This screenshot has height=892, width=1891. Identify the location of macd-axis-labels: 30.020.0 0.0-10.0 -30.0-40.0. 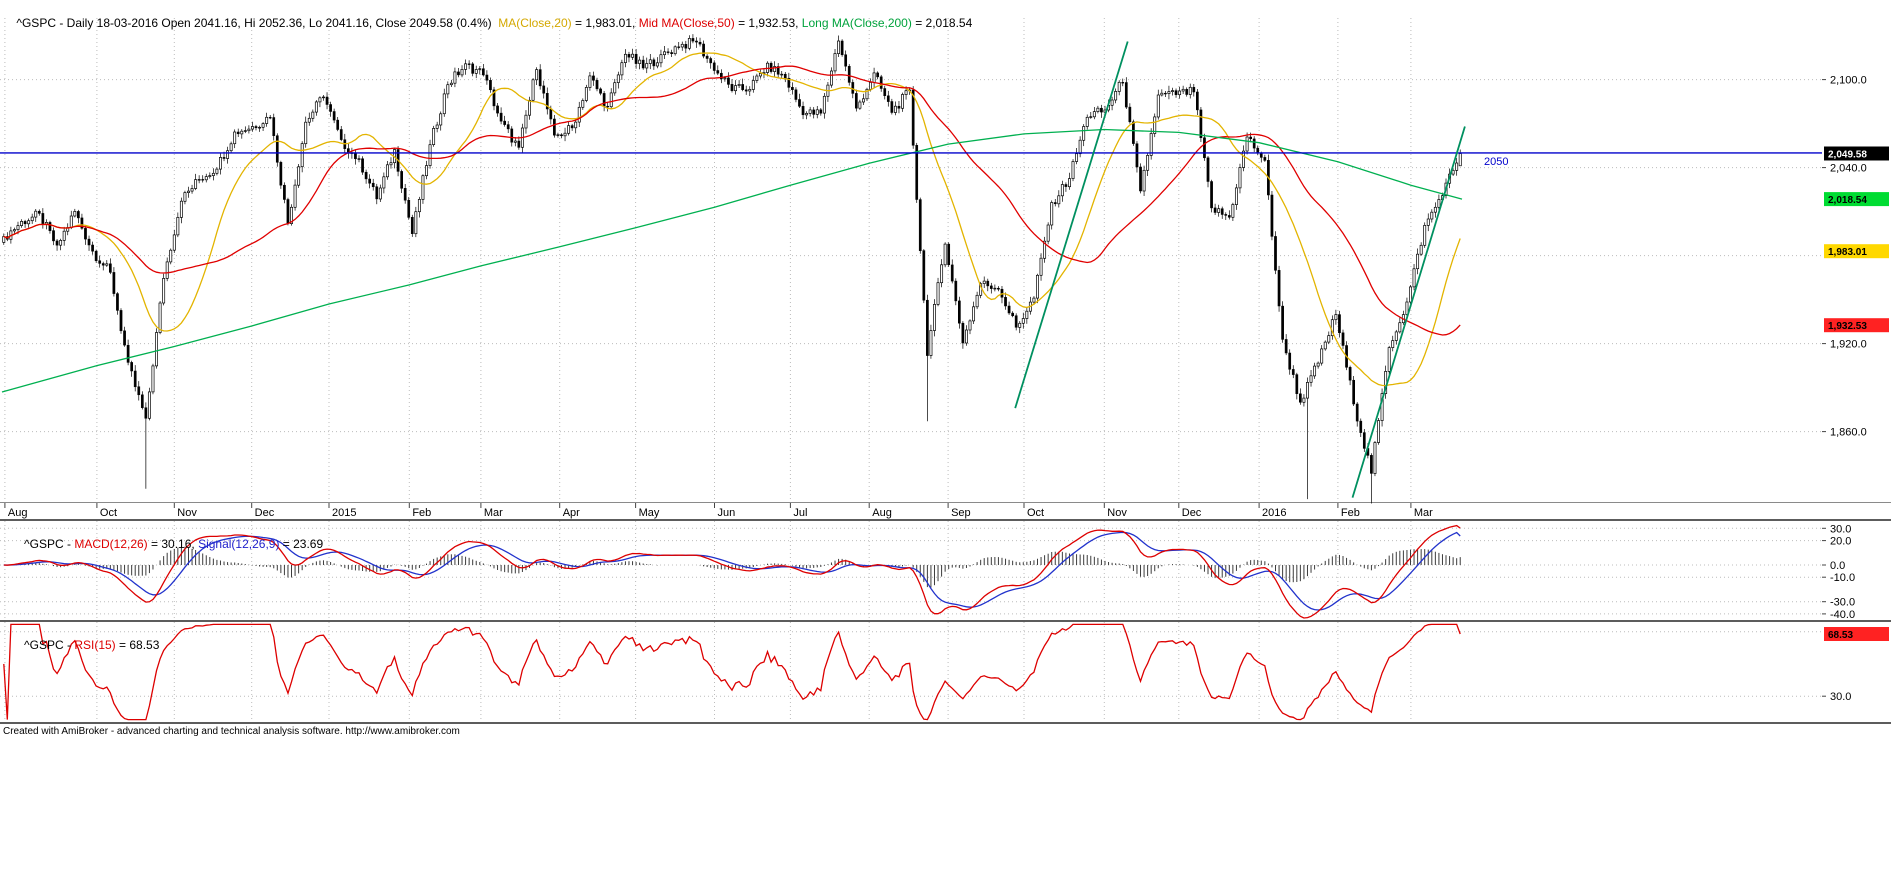
(1838, 571).